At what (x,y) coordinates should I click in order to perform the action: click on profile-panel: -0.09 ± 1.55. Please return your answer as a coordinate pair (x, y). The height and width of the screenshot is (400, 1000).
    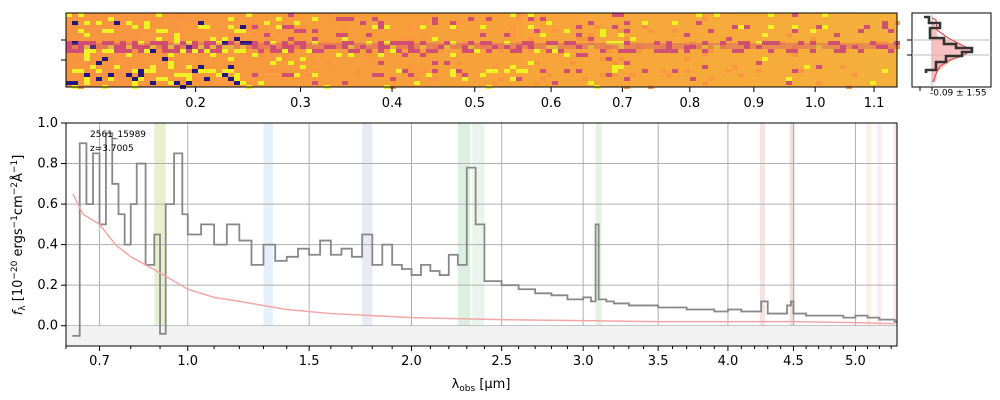
    Looking at the image, I should click on (949, 55).